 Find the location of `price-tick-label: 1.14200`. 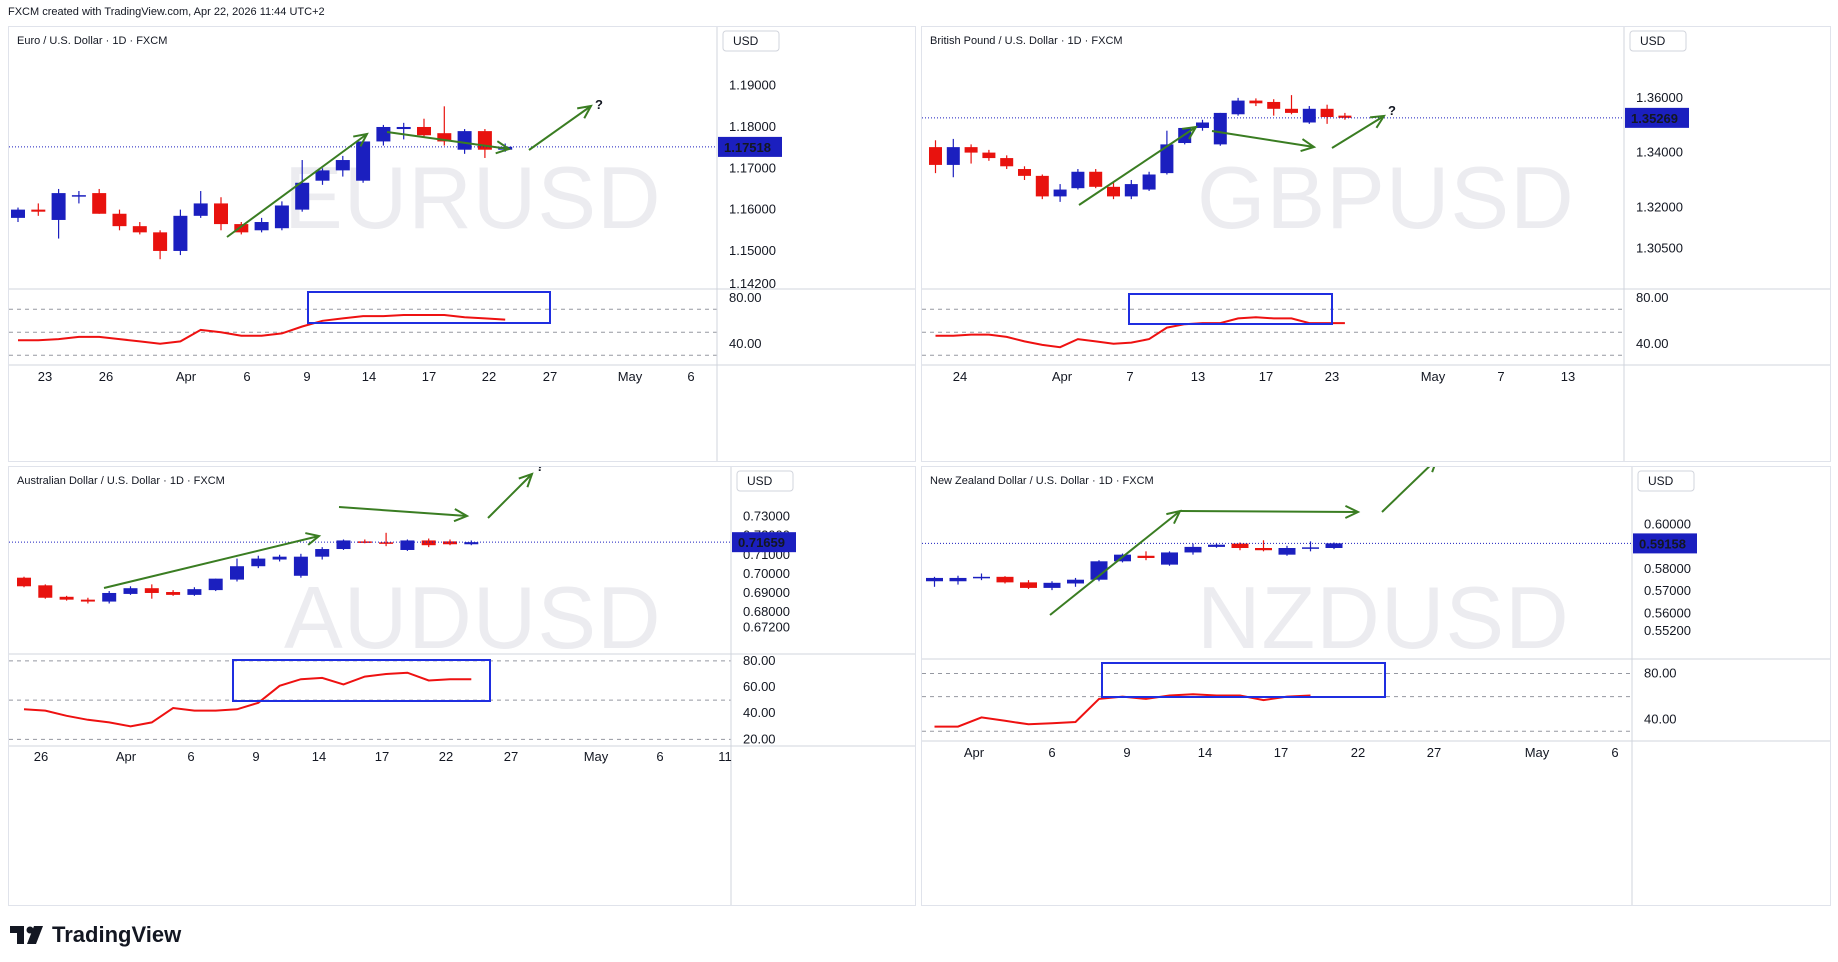

price-tick-label: 1.14200 is located at coordinates (752, 283).